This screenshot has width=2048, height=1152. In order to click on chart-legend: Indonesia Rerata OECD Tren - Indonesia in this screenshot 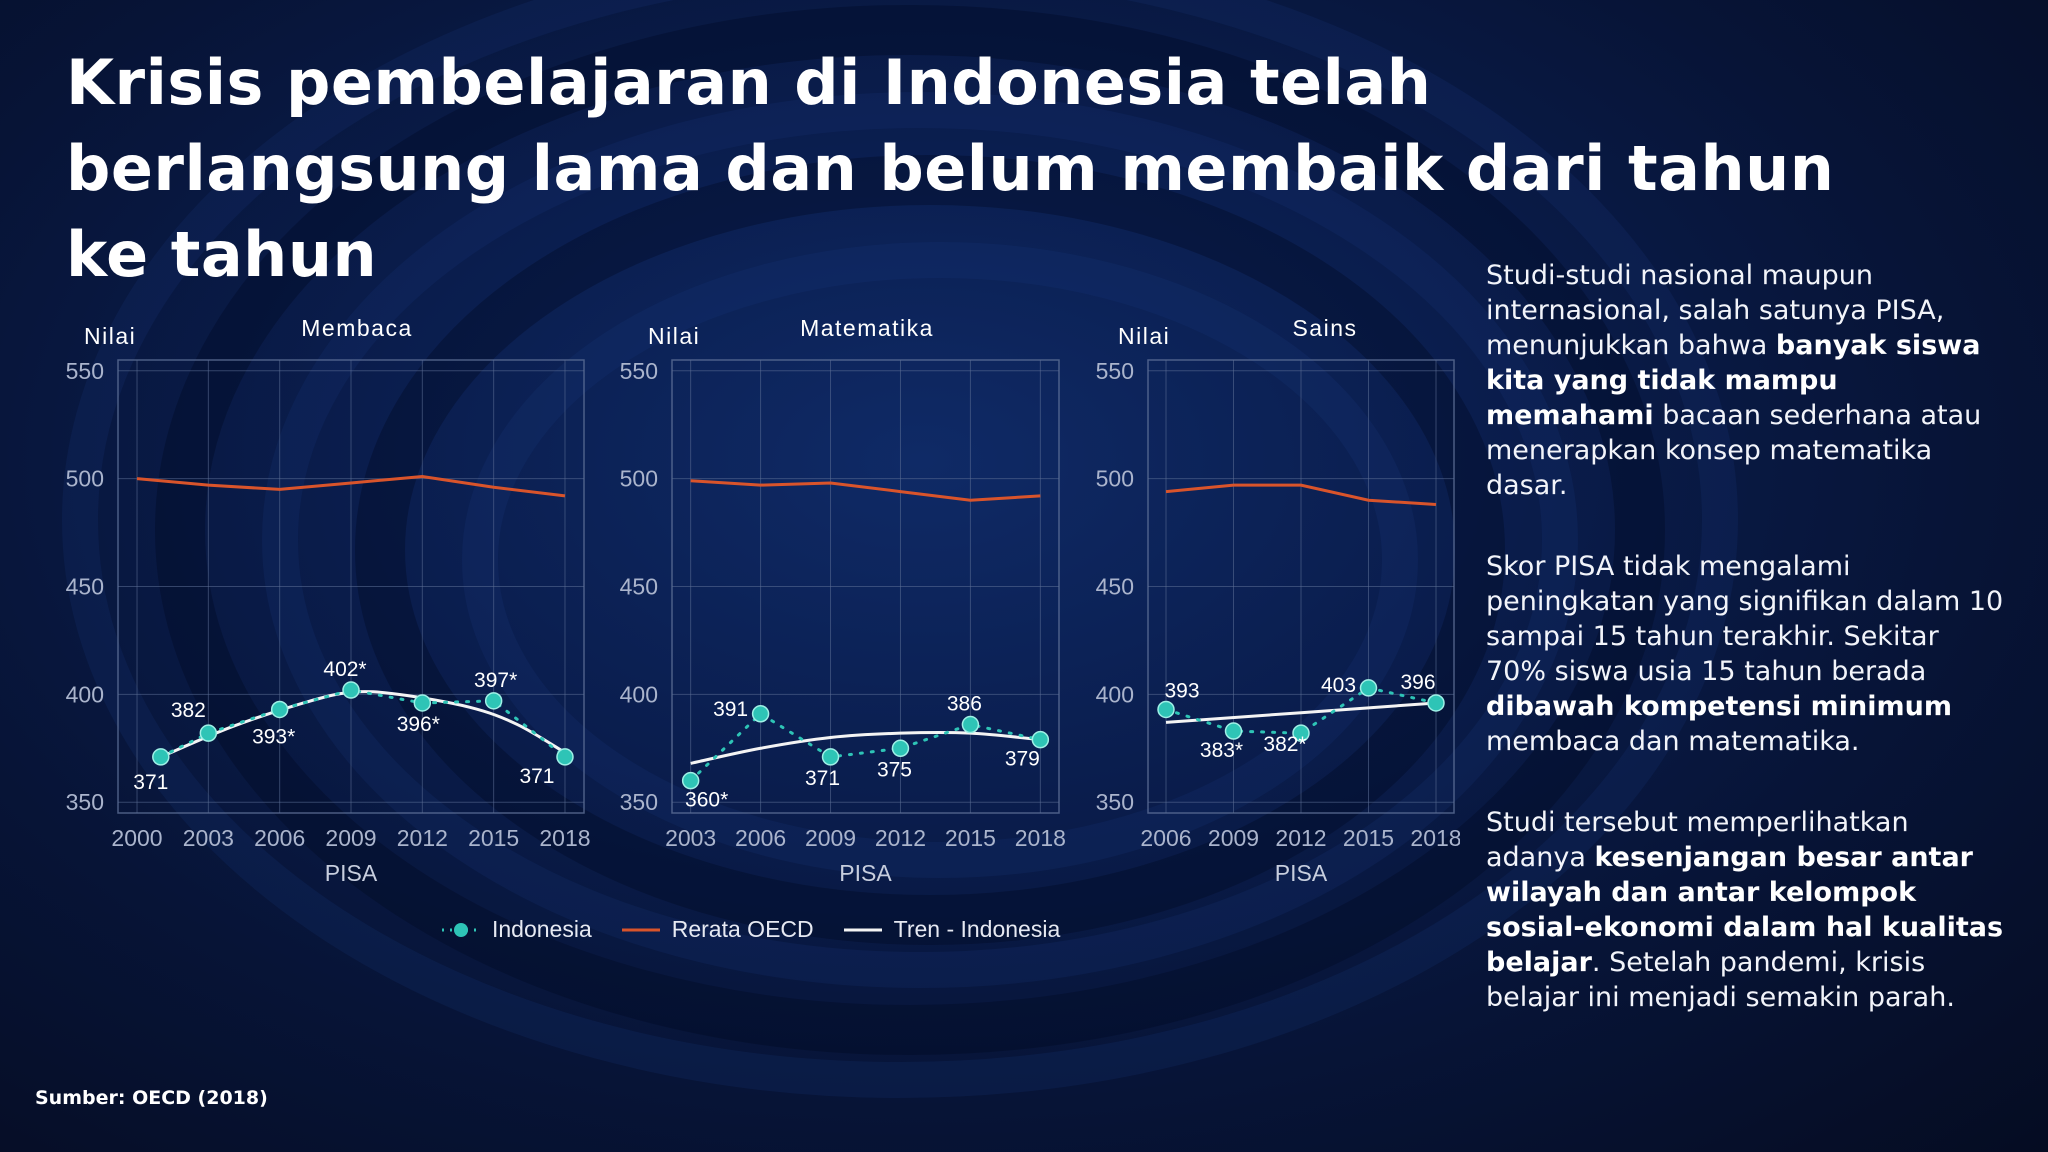, I will do `click(764, 929)`.